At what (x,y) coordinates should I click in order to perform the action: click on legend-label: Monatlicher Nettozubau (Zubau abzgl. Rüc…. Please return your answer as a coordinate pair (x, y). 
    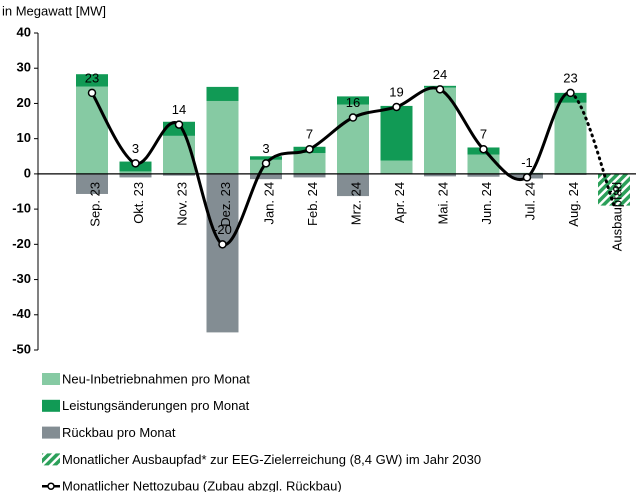
    Looking at the image, I should click on (202, 485).